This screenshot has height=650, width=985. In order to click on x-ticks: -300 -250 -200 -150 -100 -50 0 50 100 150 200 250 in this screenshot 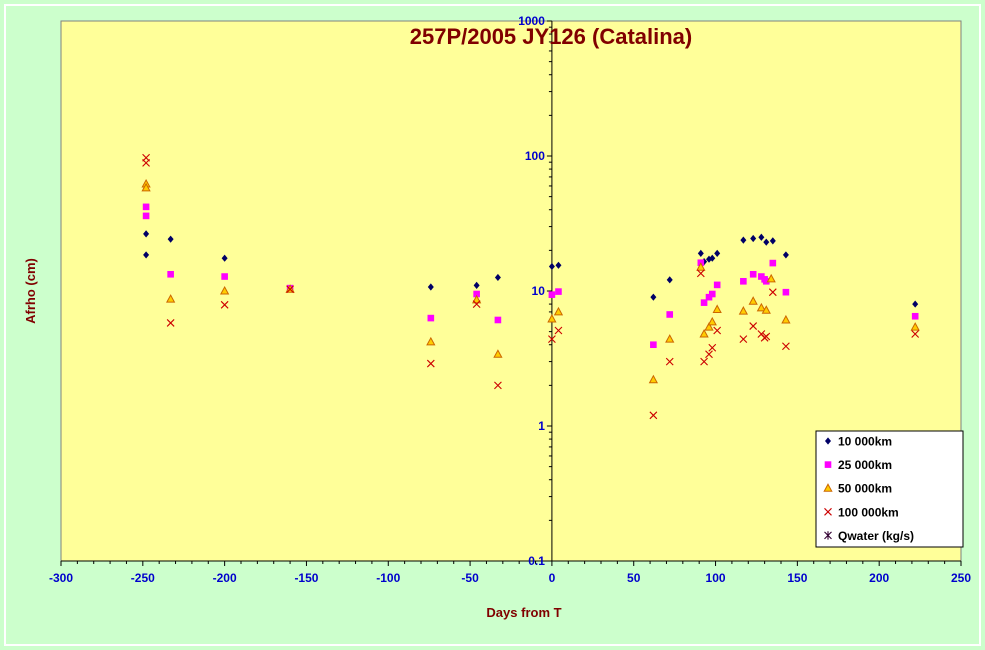, I will do `click(510, 573)`.